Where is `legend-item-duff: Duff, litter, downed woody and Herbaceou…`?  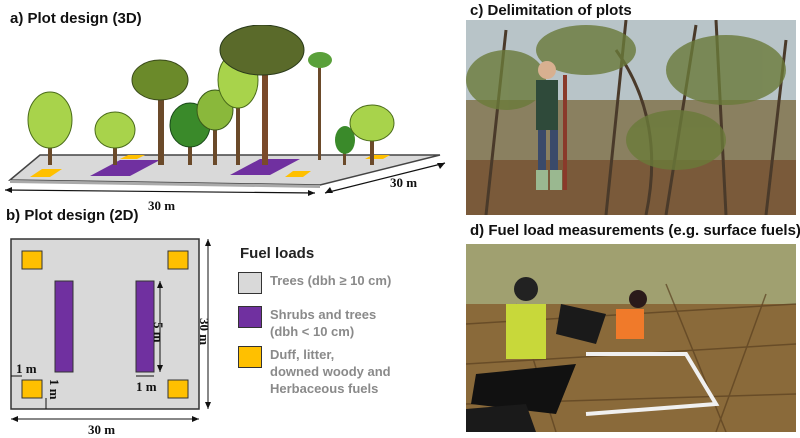 legend-item-duff: Duff, litter, downed woody and Herbaceou… is located at coordinates (329, 371).